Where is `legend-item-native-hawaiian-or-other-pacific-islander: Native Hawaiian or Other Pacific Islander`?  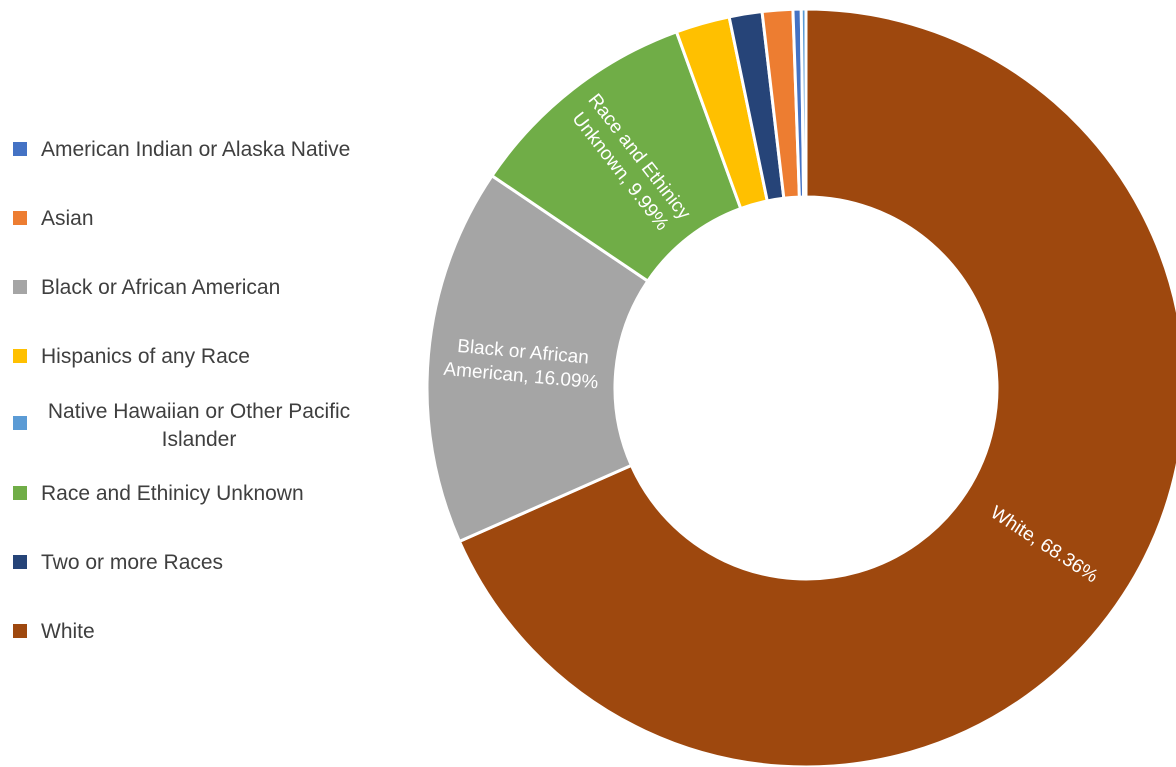 legend-item-native-hawaiian-or-other-pacific-islander: Native Hawaiian or Other Pacific Islander is located at coordinates (181, 425).